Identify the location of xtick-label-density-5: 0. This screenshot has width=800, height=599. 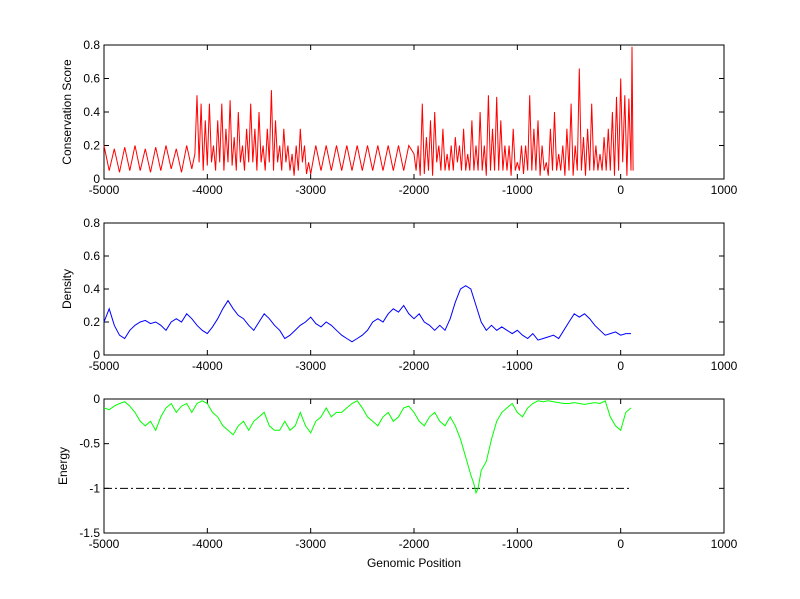
(620, 366).